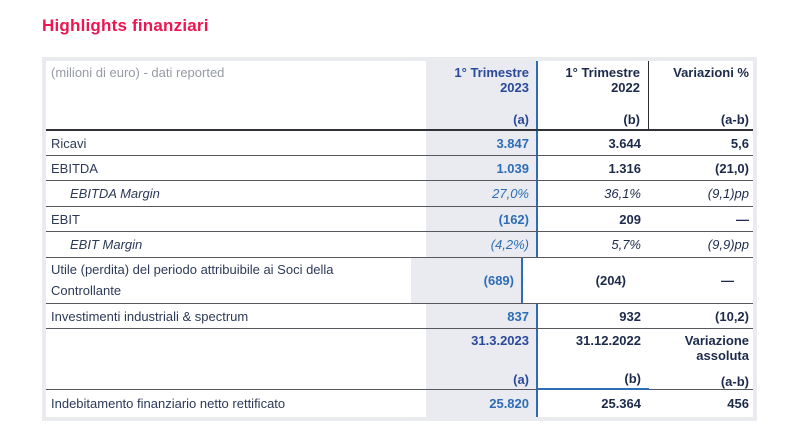  What do you see at coordinates (622, 193) in the screenshot?
I see `value-2022: 36,1%` at bounding box center [622, 193].